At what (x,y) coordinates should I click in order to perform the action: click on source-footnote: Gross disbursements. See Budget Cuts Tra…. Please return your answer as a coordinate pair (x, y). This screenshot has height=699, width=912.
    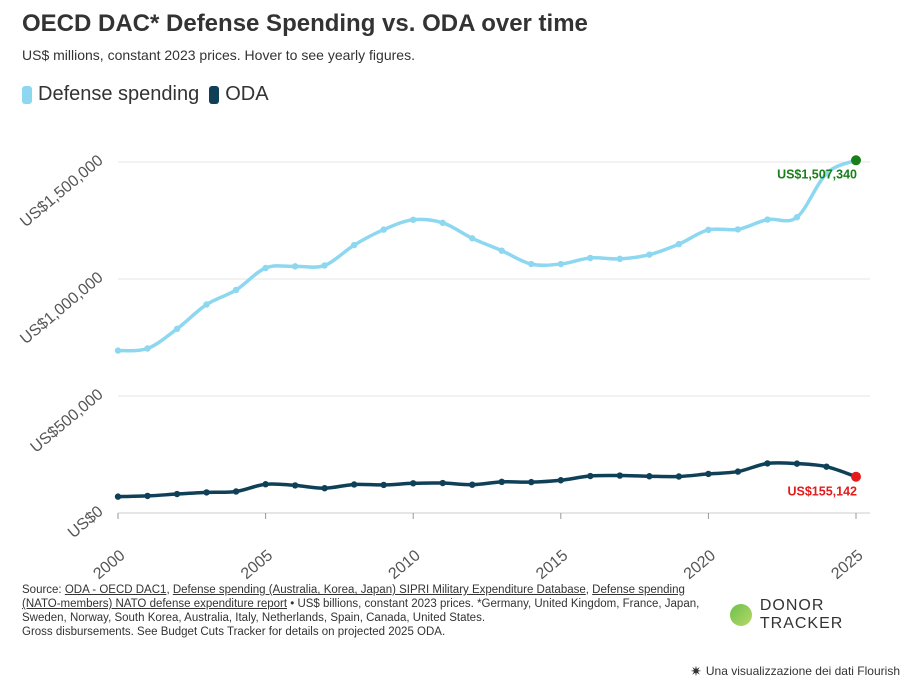
    Looking at the image, I should click on (234, 632).